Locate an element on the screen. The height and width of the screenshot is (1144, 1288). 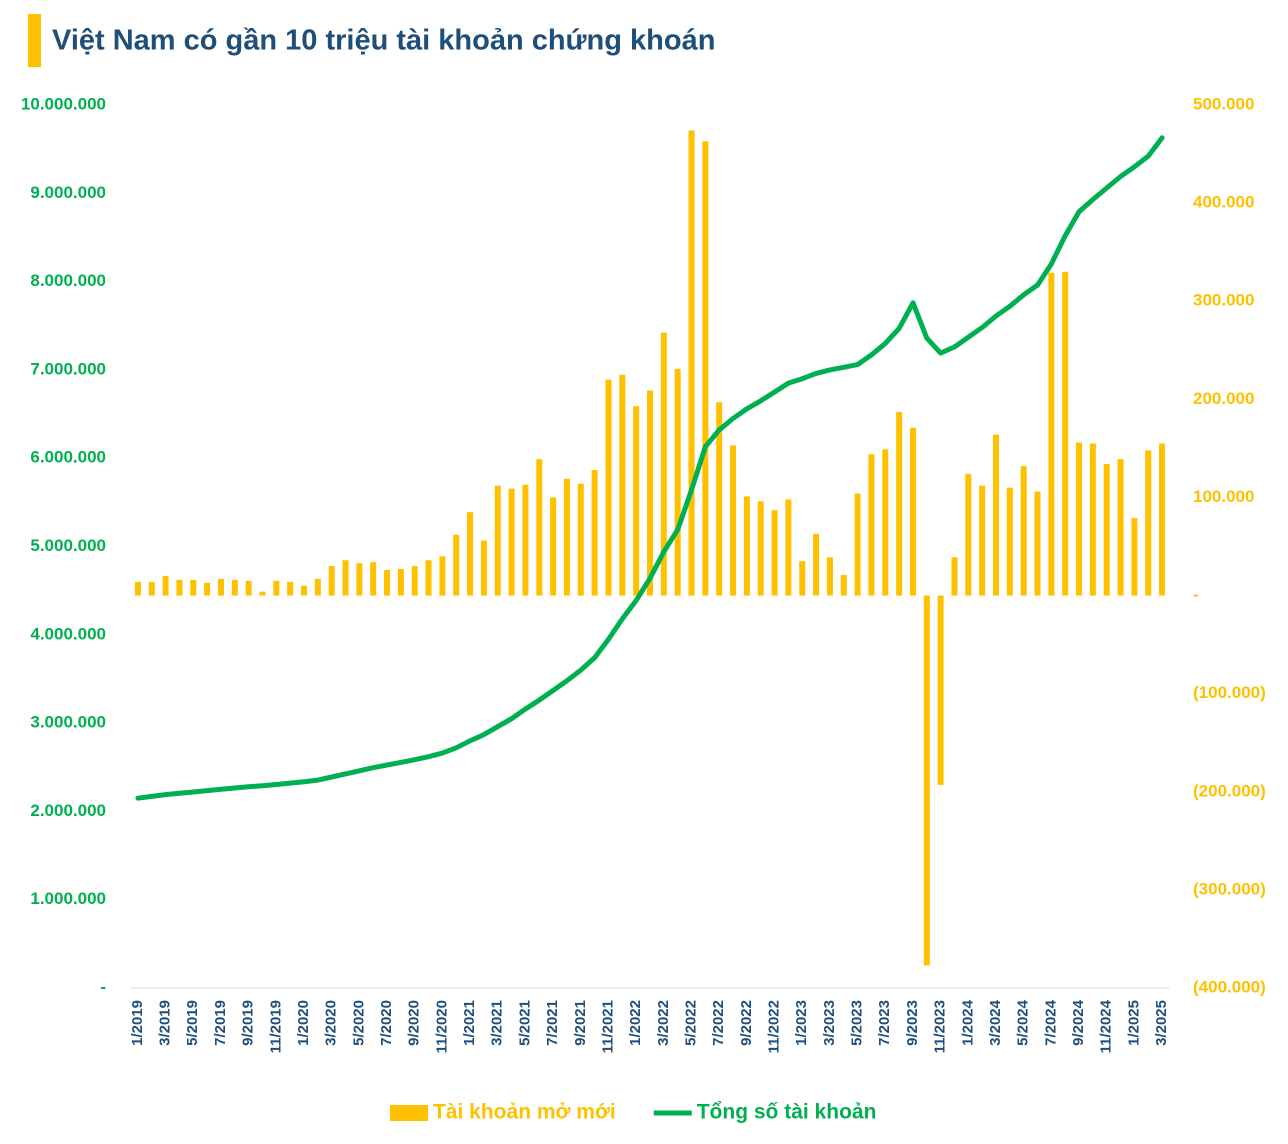
x-tick-label: 1/2021 is located at coordinates (469, 1023).